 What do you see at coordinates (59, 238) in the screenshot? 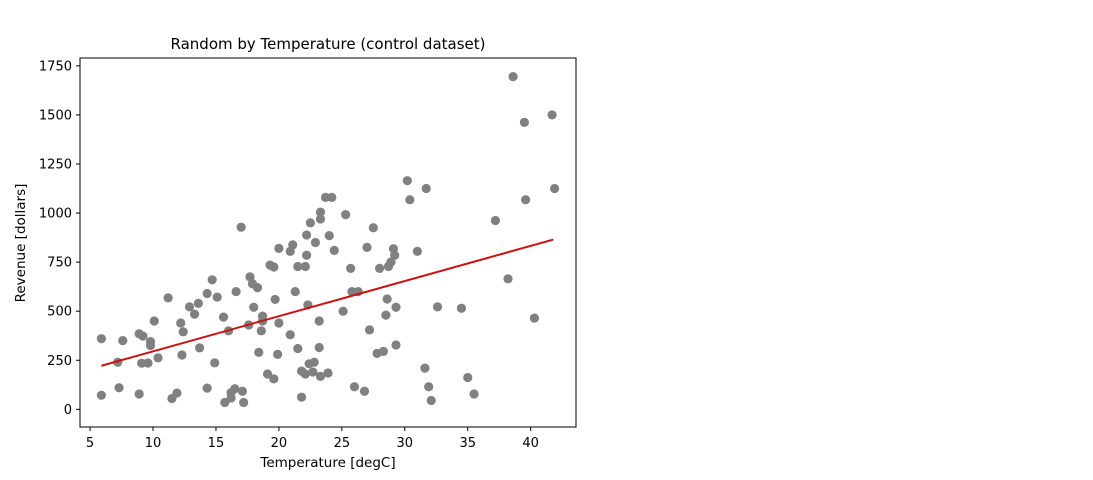
I see `y-axis: 0 250 500 750 1000 1250 1500 1750` at bounding box center [59, 238].